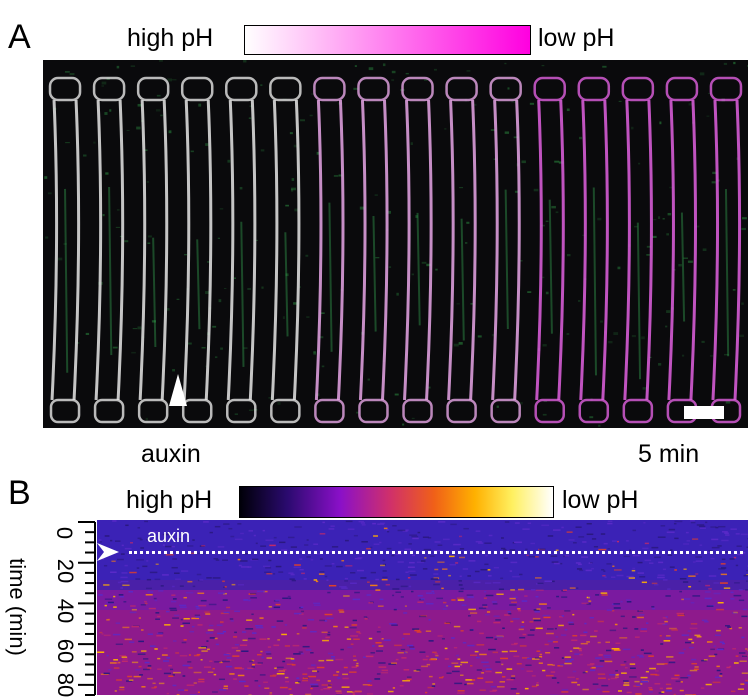 The width and height of the screenshot is (748, 697). What do you see at coordinates (169, 500) in the screenshot?
I see `panel-b-high-ph-label: high pH` at bounding box center [169, 500].